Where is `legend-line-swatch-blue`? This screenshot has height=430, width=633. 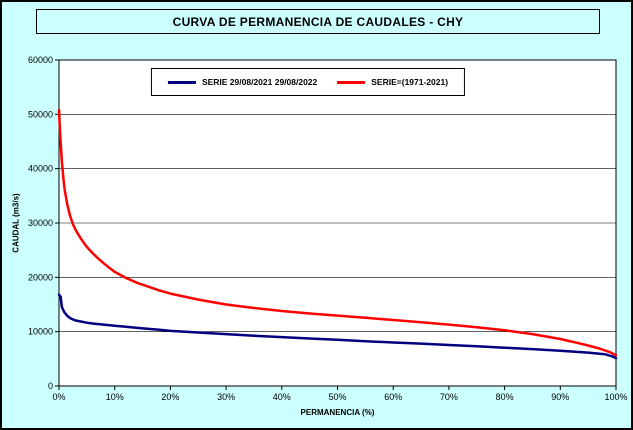 legend-line-swatch-blue is located at coordinates (181, 82).